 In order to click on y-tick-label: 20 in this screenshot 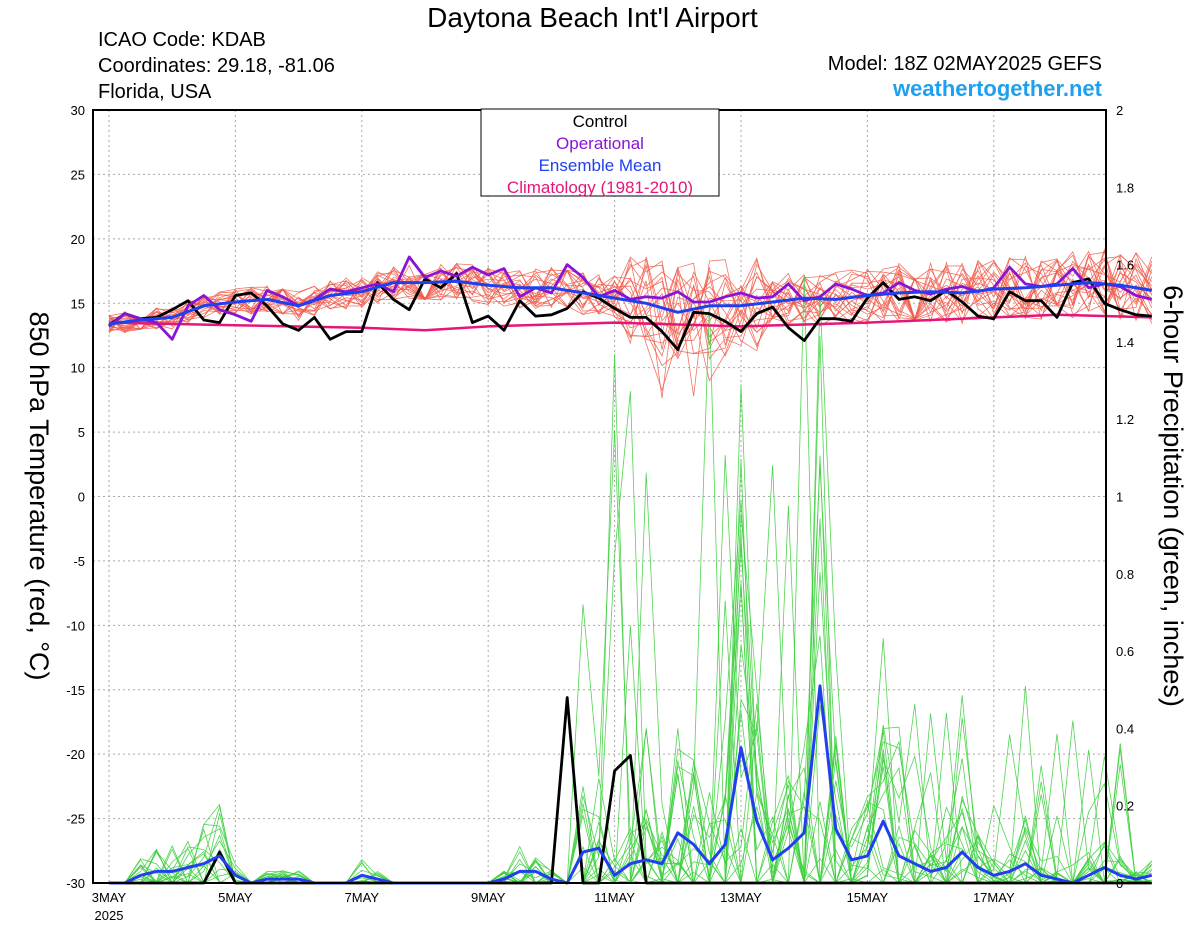, I will do `click(78, 239)`.